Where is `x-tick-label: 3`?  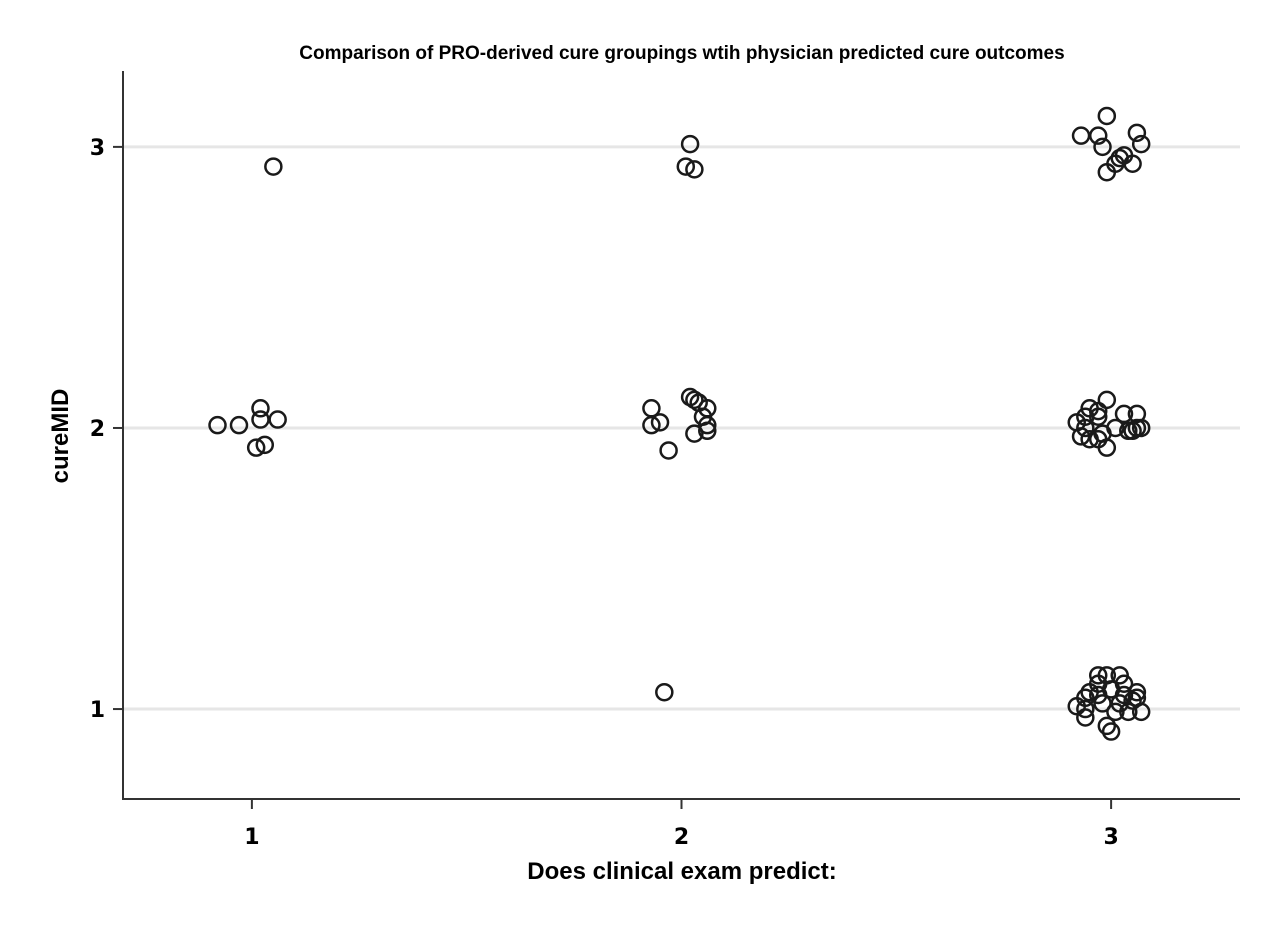
x-tick-label: 3 is located at coordinates (1110, 837).